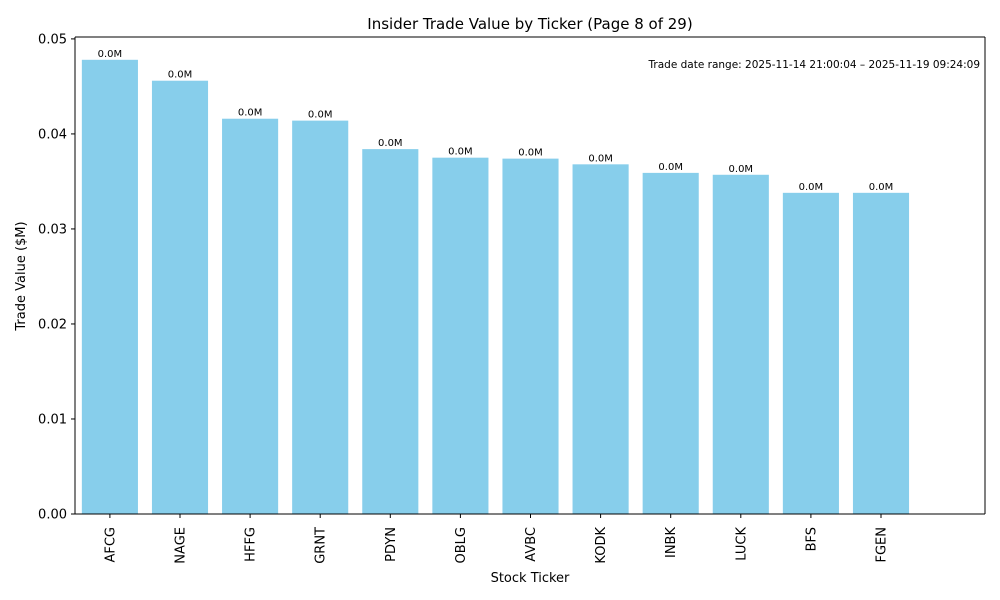 The image size is (1000, 600). Describe the element at coordinates (740, 344) in the screenshot. I see `bar-luck` at that location.